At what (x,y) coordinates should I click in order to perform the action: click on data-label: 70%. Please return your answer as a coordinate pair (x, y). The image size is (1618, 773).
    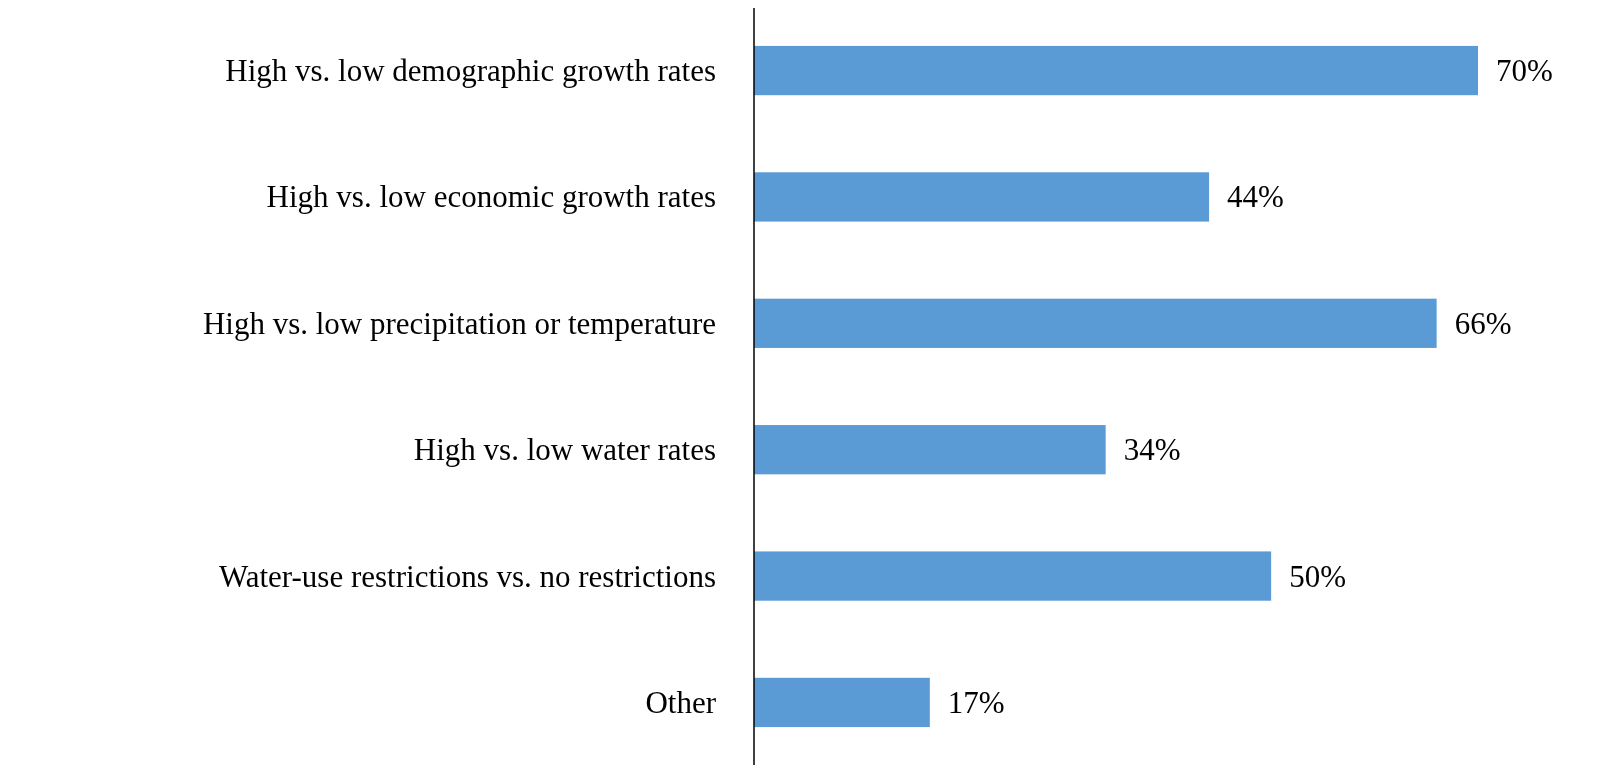
    Looking at the image, I should click on (1524, 71).